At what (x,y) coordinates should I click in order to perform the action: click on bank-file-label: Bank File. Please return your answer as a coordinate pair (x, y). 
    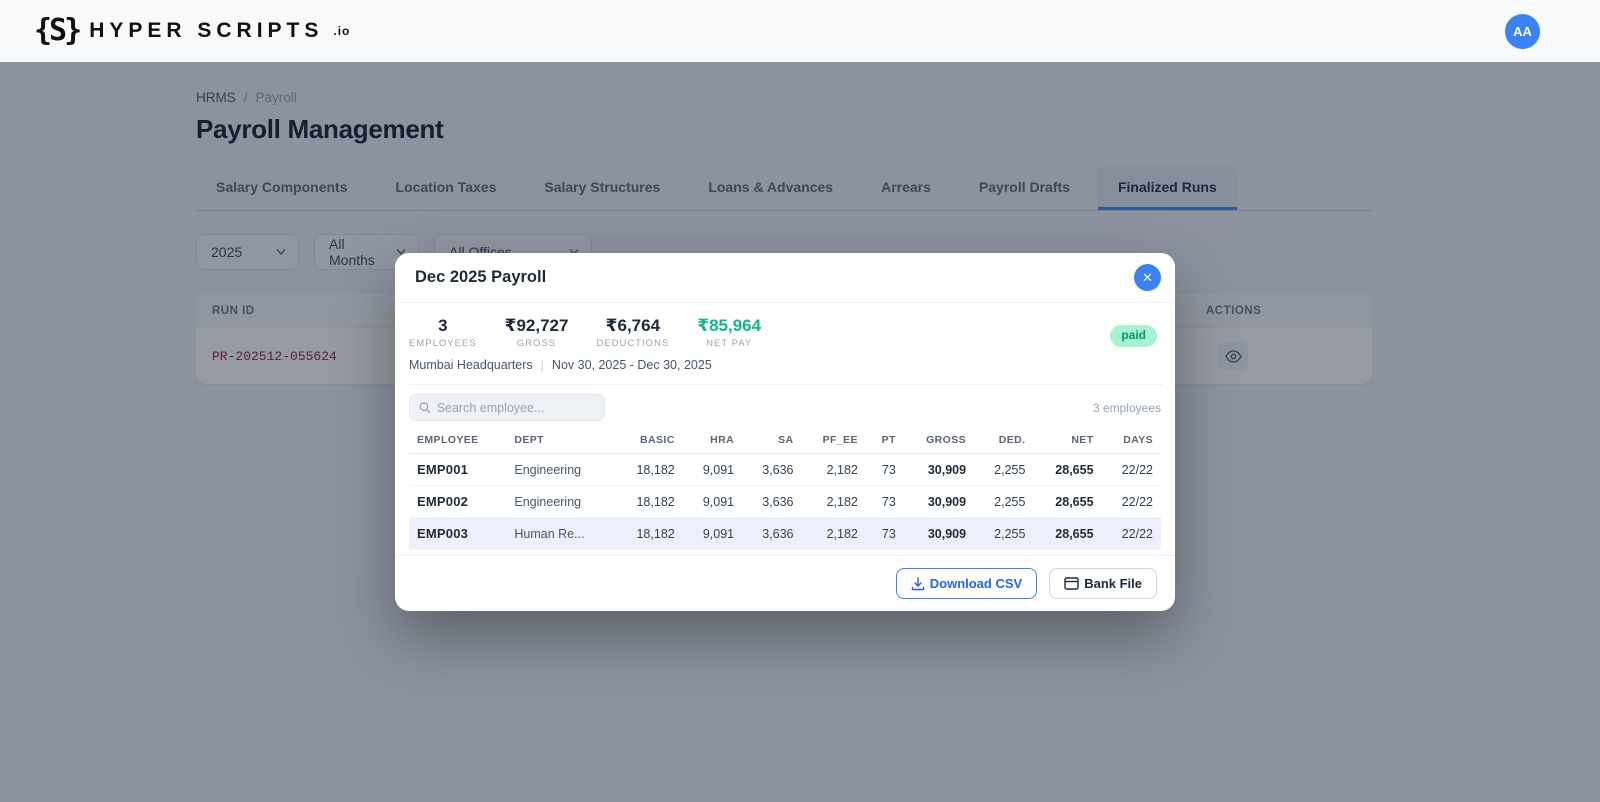
    Looking at the image, I should click on (1113, 583).